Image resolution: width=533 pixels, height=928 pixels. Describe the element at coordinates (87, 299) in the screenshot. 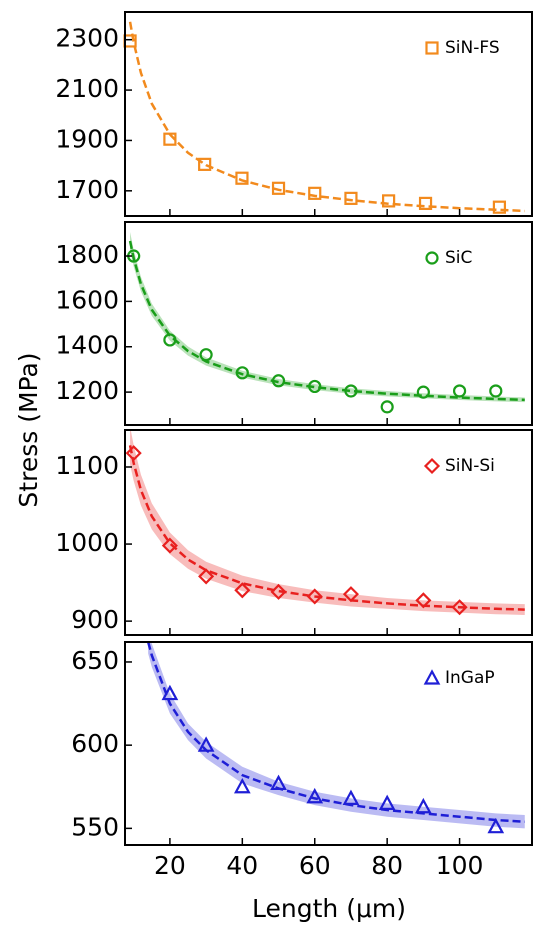

I see `y-tick-label: 1600` at that location.